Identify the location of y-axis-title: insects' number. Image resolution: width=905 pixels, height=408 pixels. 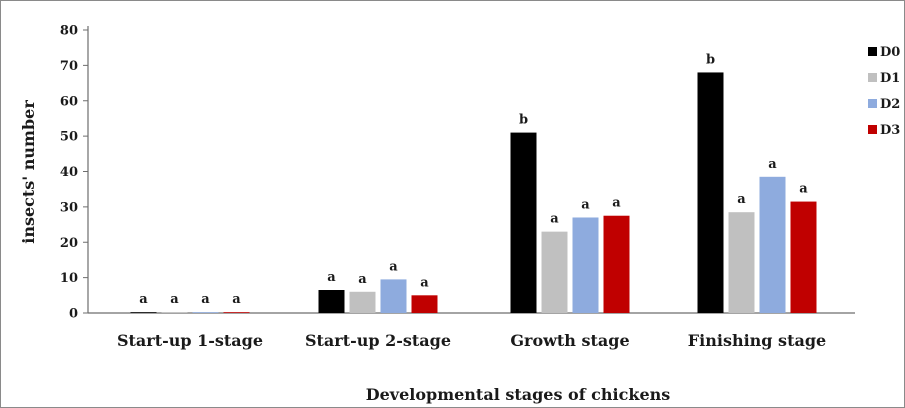
(28, 172).